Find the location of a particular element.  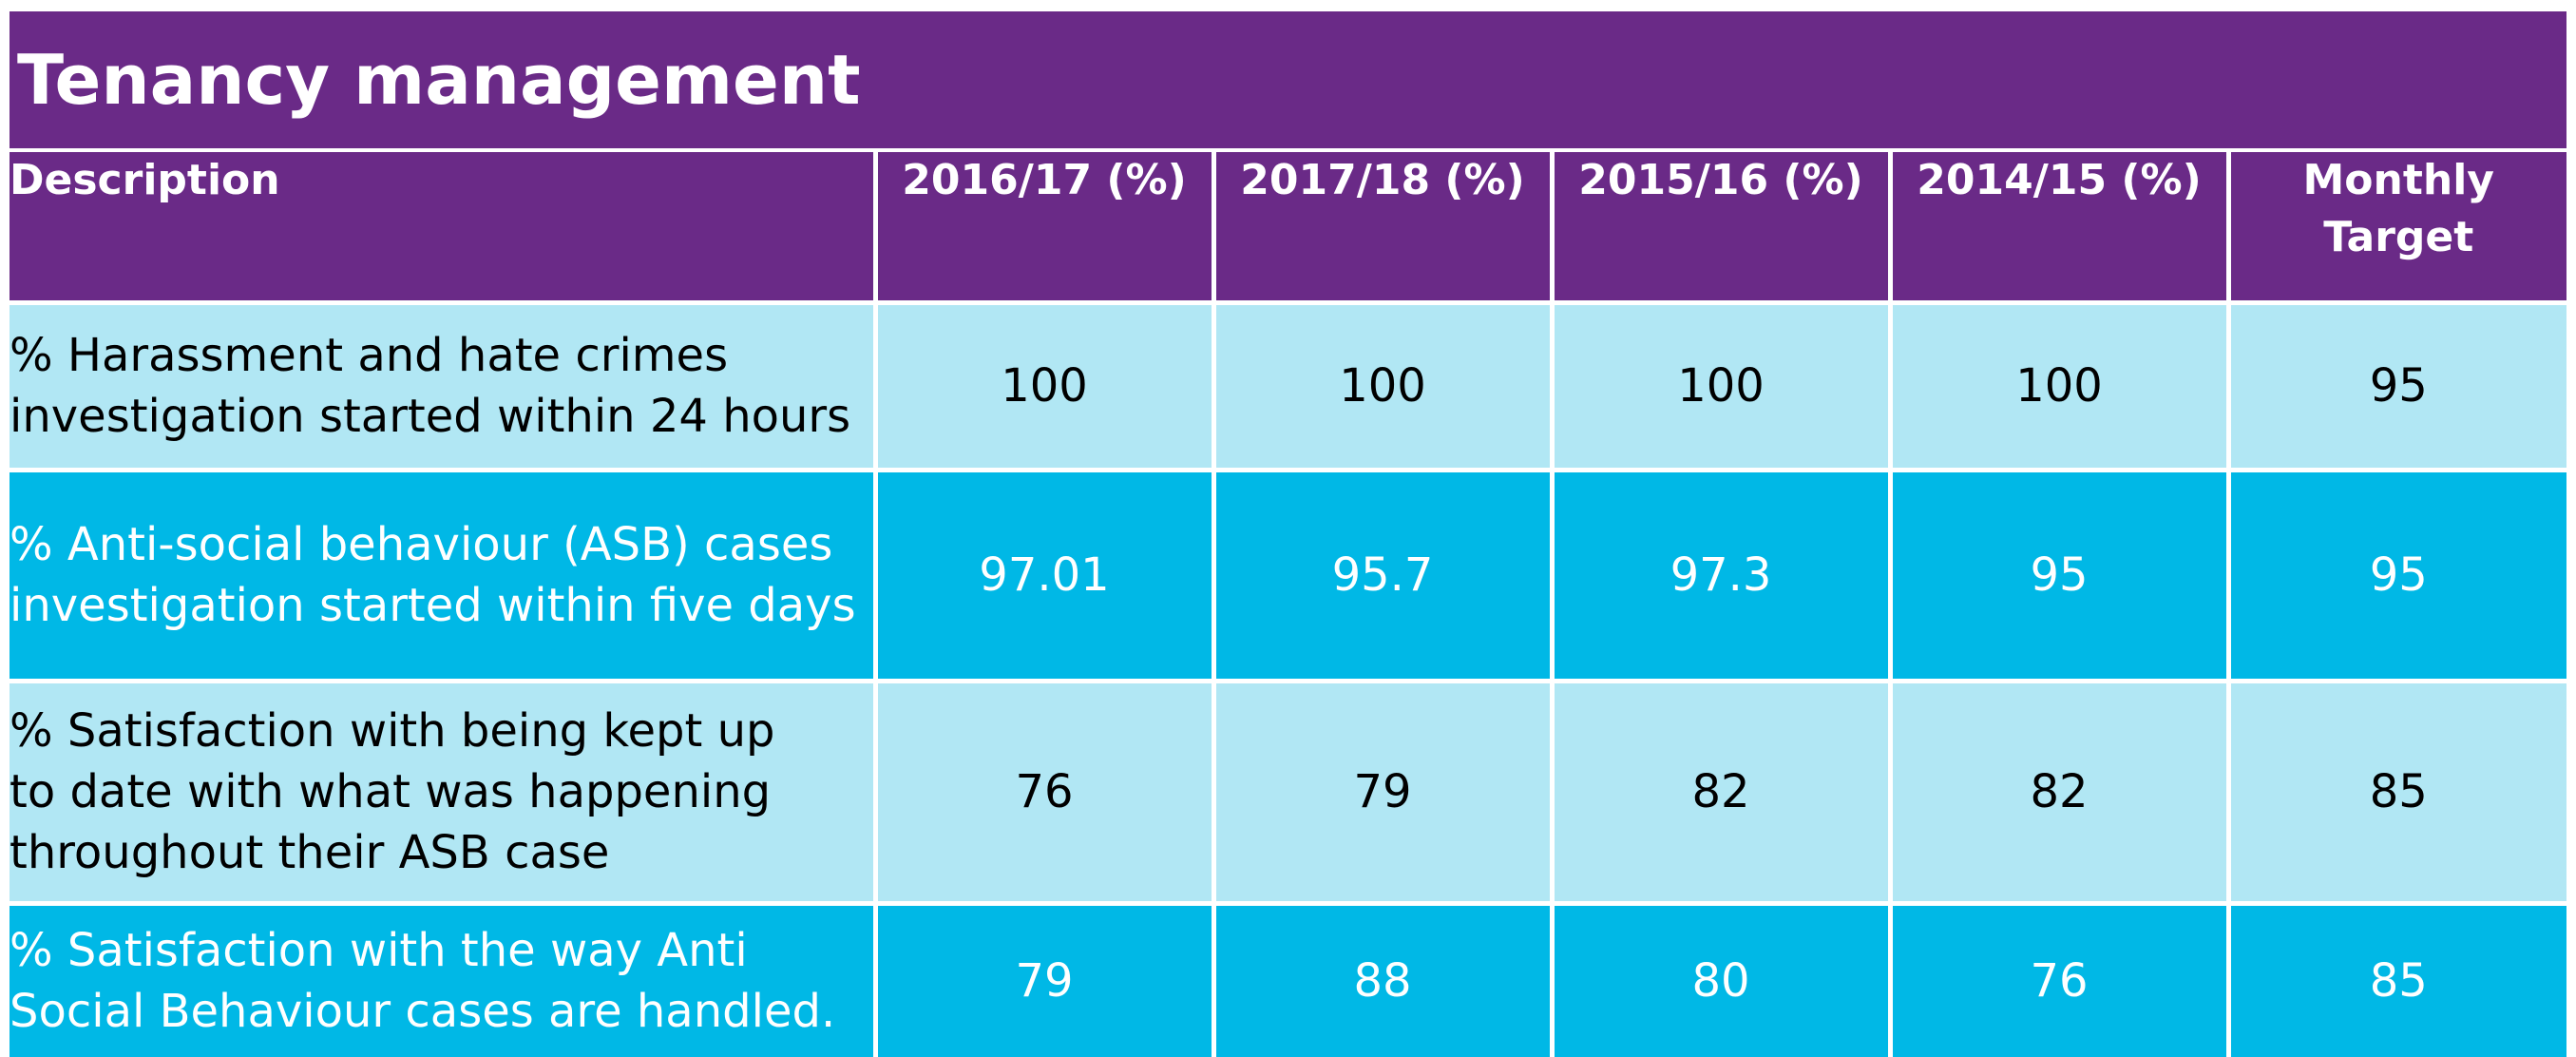

cell-2017-18: 88 is located at coordinates (1383, 979).